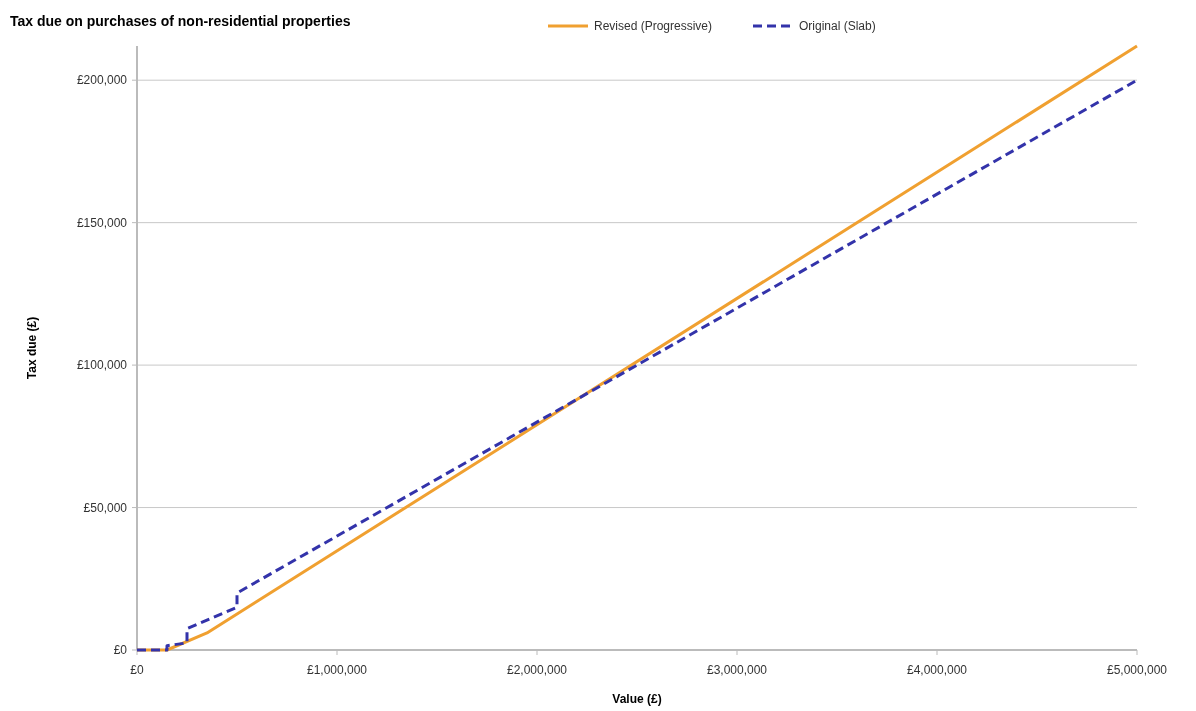 This screenshot has width=1196, height=711. What do you see at coordinates (120, 650) in the screenshot?
I see `y-tick-label: £0` at bounding box center [120, 650].